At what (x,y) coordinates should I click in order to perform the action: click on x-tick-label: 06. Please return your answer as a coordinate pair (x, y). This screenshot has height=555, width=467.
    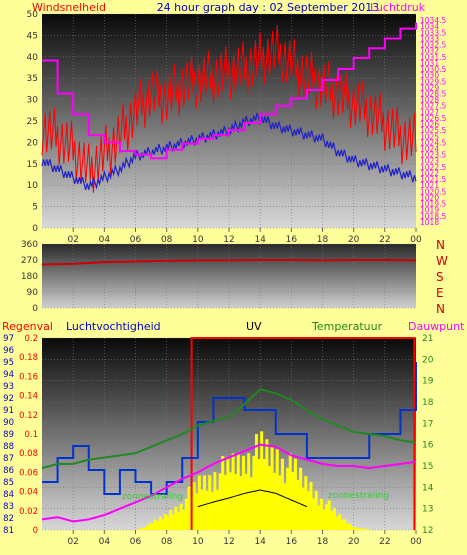
    Looking at the image, I should click on (136, 240).